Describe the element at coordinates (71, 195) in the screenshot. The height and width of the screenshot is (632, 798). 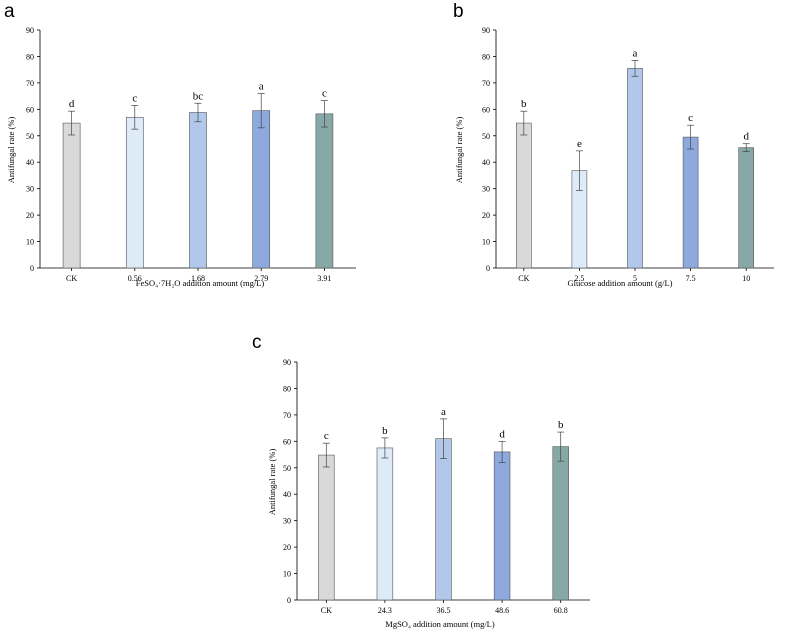
I see `bar-a-CK` at that location.